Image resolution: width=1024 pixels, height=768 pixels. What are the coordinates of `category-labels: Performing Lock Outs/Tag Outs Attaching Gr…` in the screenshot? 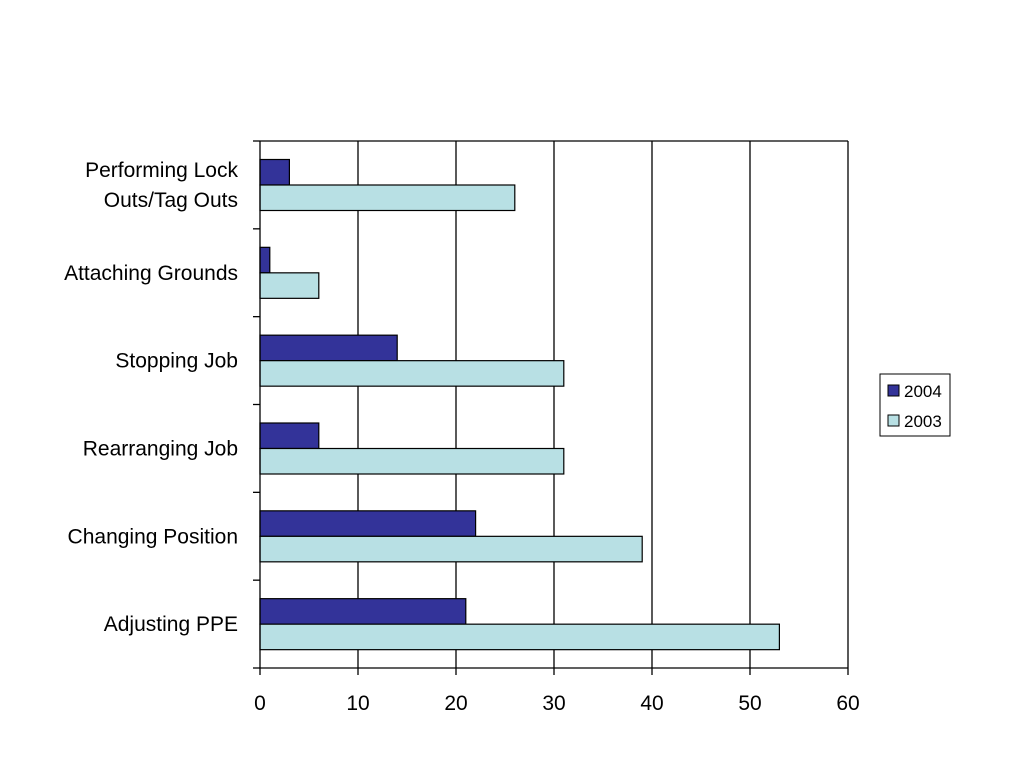 It's located at (151, 397).